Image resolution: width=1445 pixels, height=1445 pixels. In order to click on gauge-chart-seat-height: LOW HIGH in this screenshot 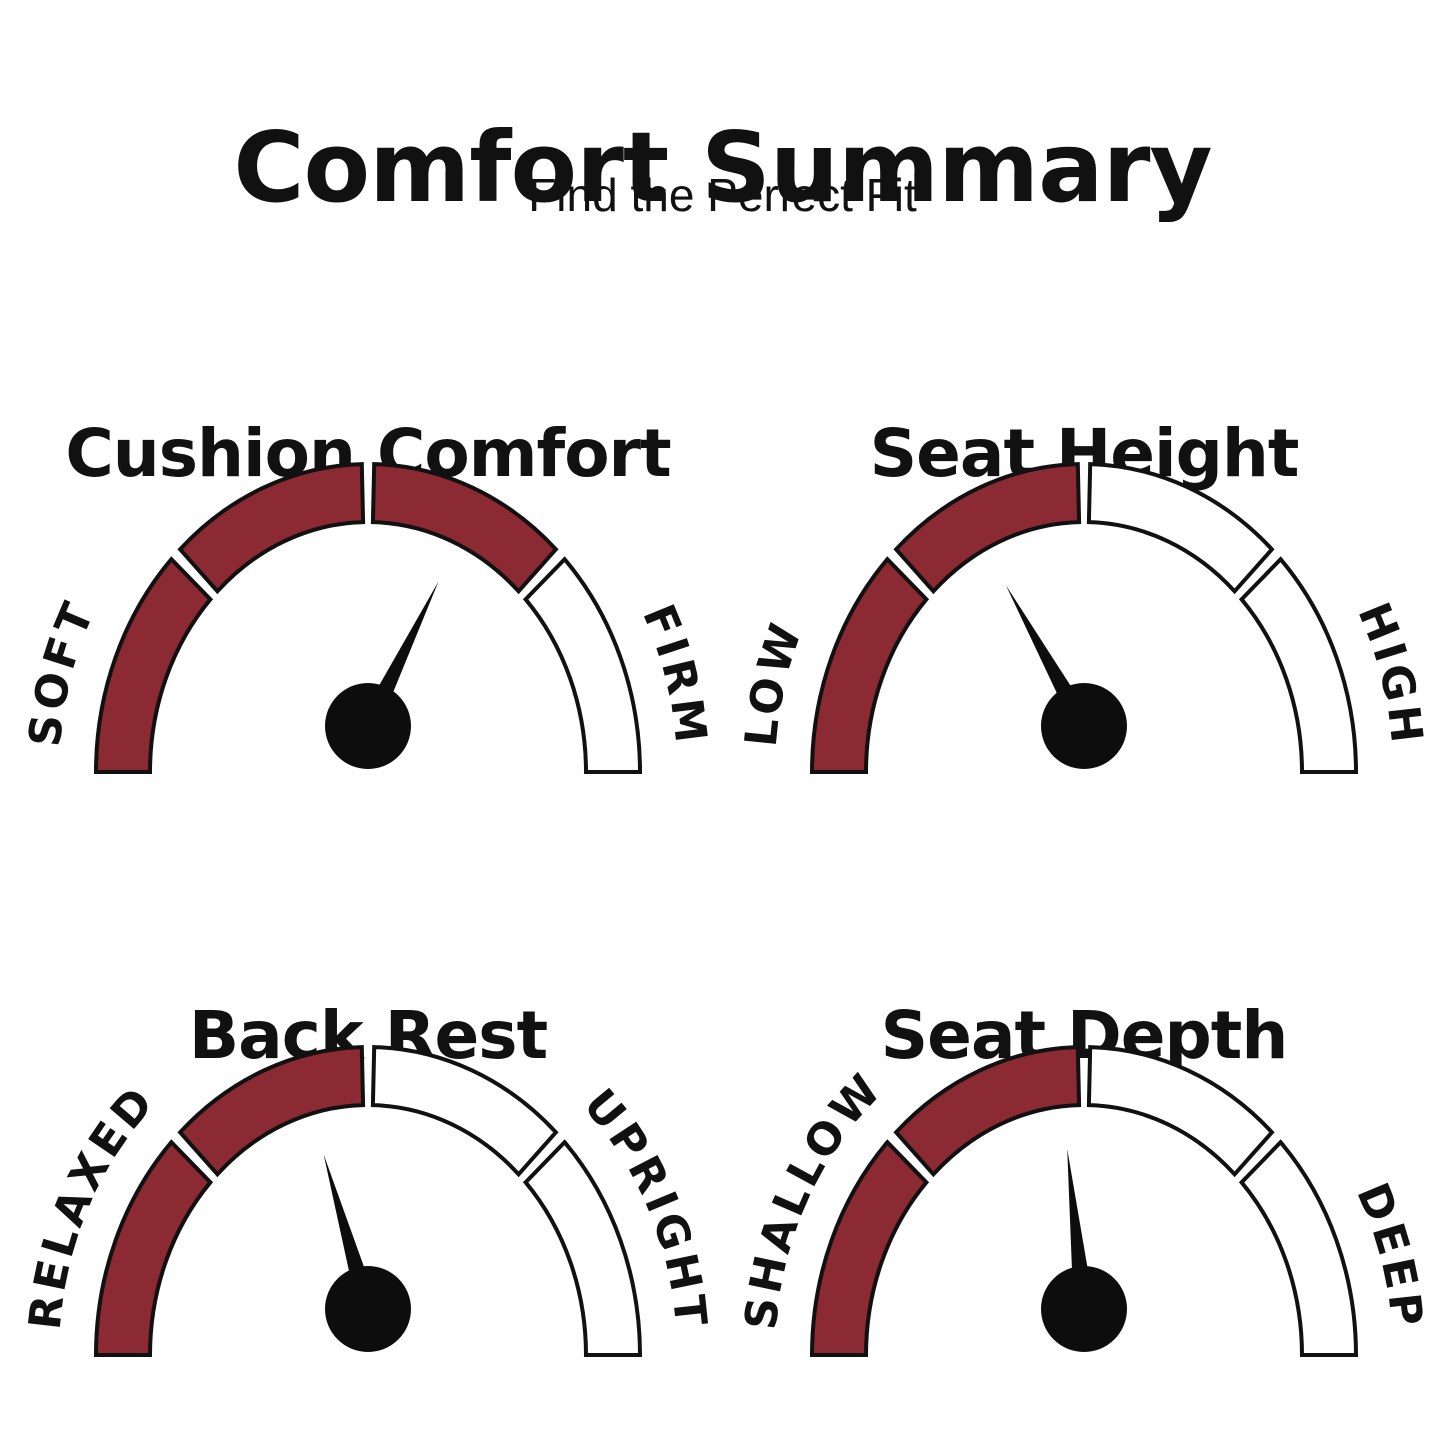, I will do `click(1084, 618)`.